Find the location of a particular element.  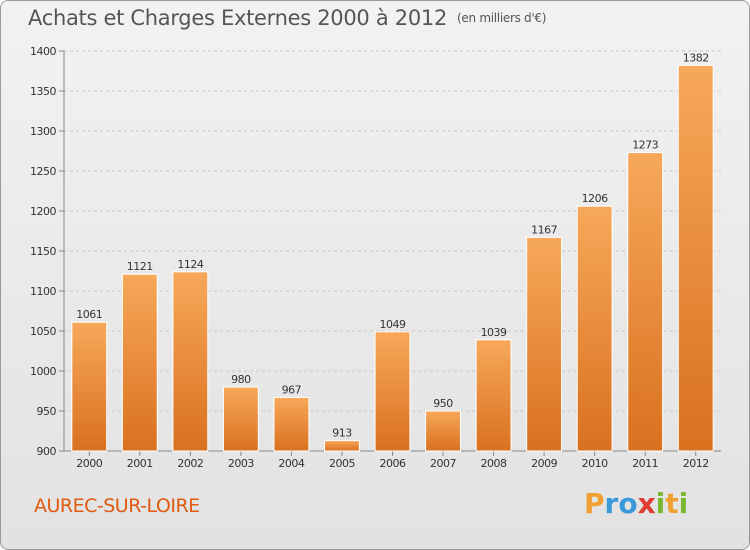

proxiti-logo: Proxiti is located at coordinates (636, 503).